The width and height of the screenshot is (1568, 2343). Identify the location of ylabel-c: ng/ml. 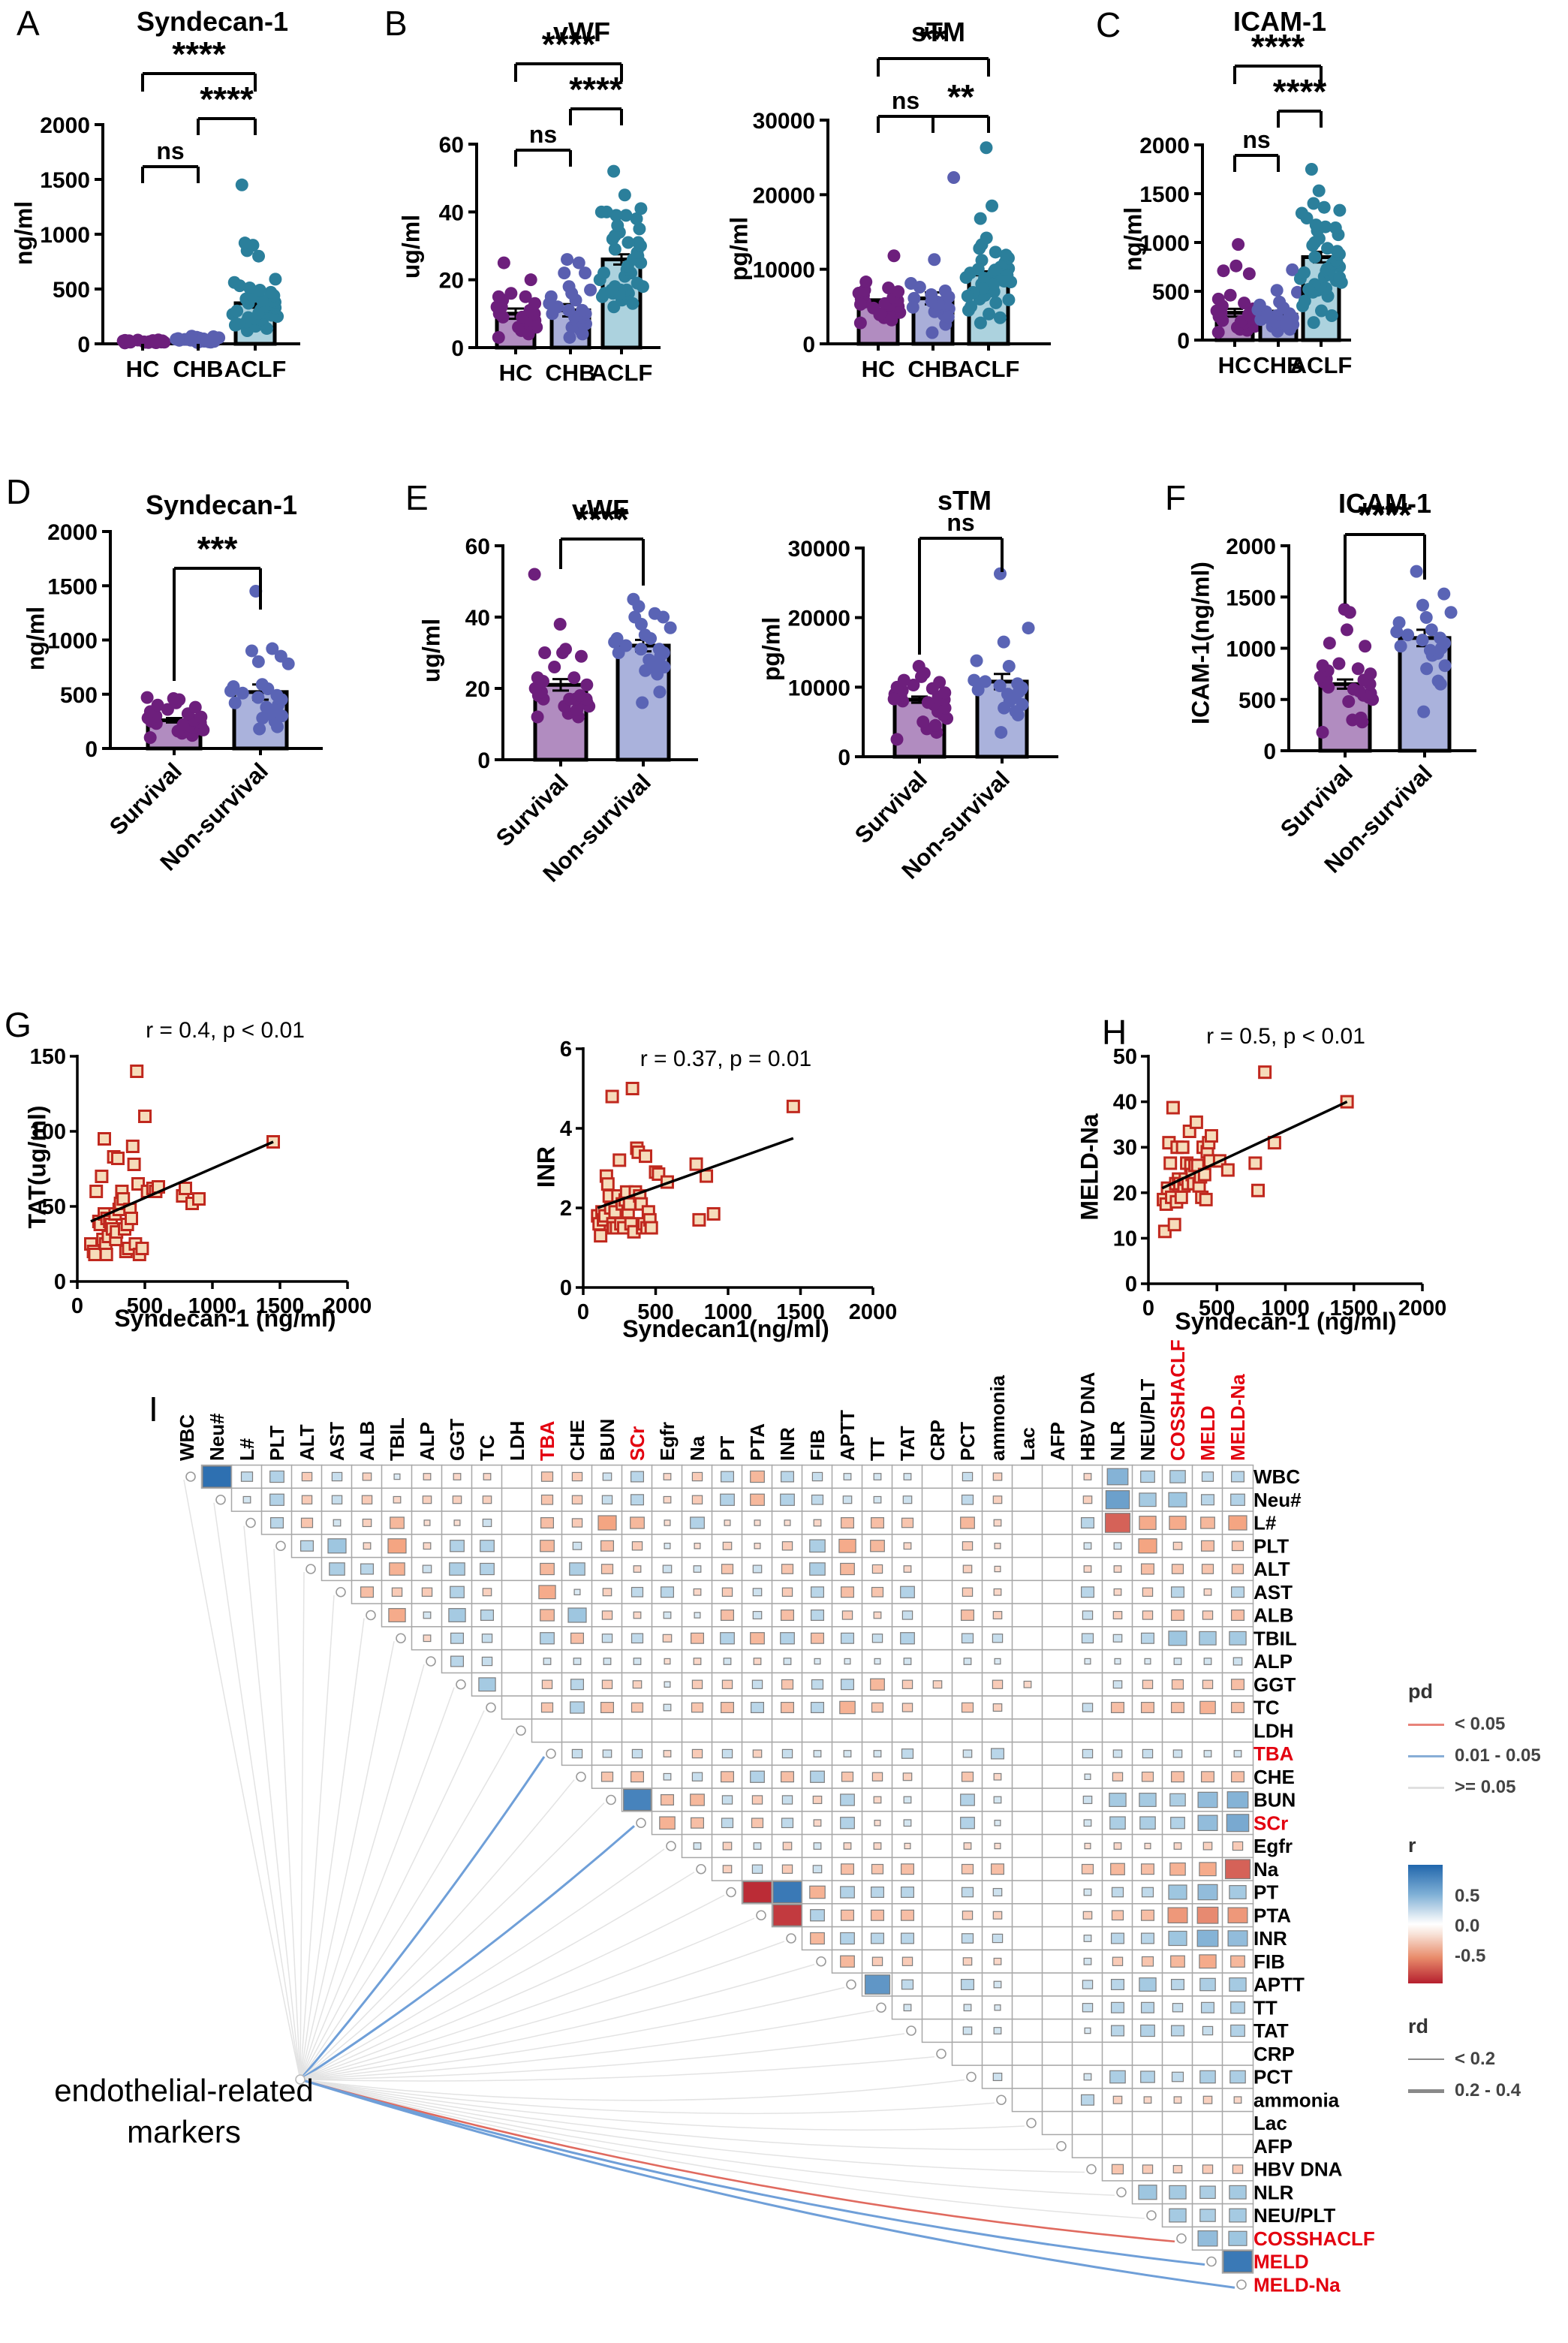
(1133, 239).